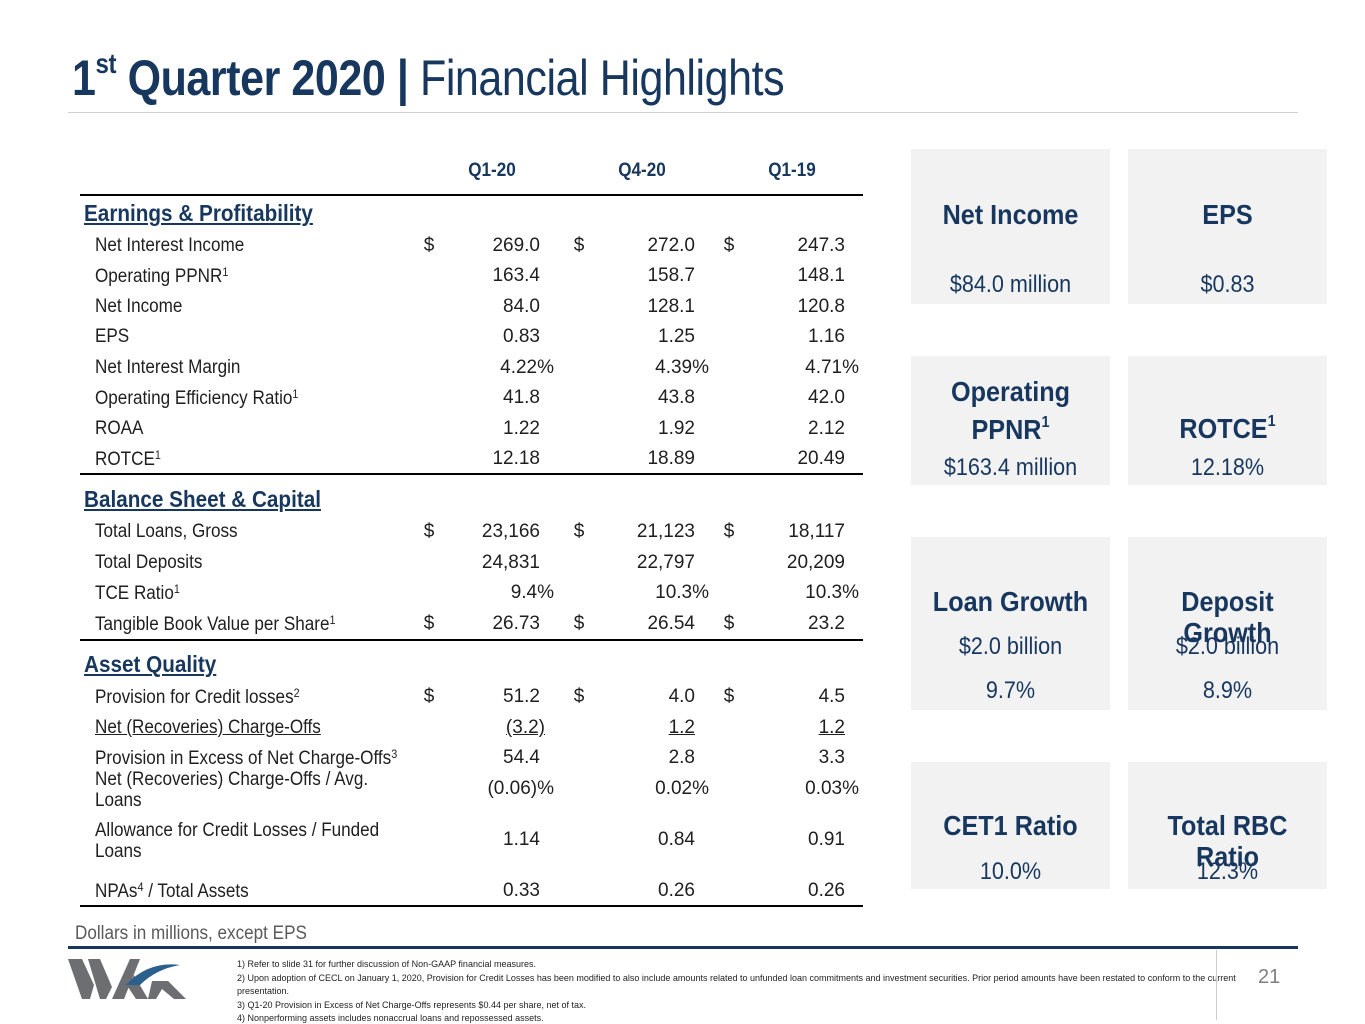  What do you see at coordinates (1227, 825) in the screenshot?
I see `card-total-rbc-ratio: Total RBC Ratio 12.3%` at bounding box center [1227, 825].